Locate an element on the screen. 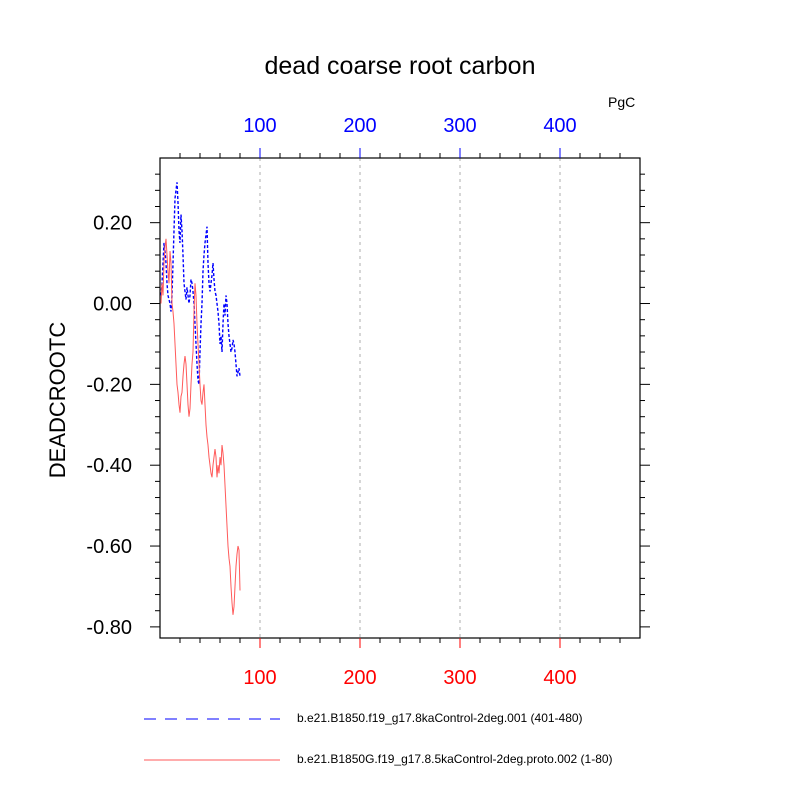  x-top-tick-label: 400 is located at coordinates (559, 126).